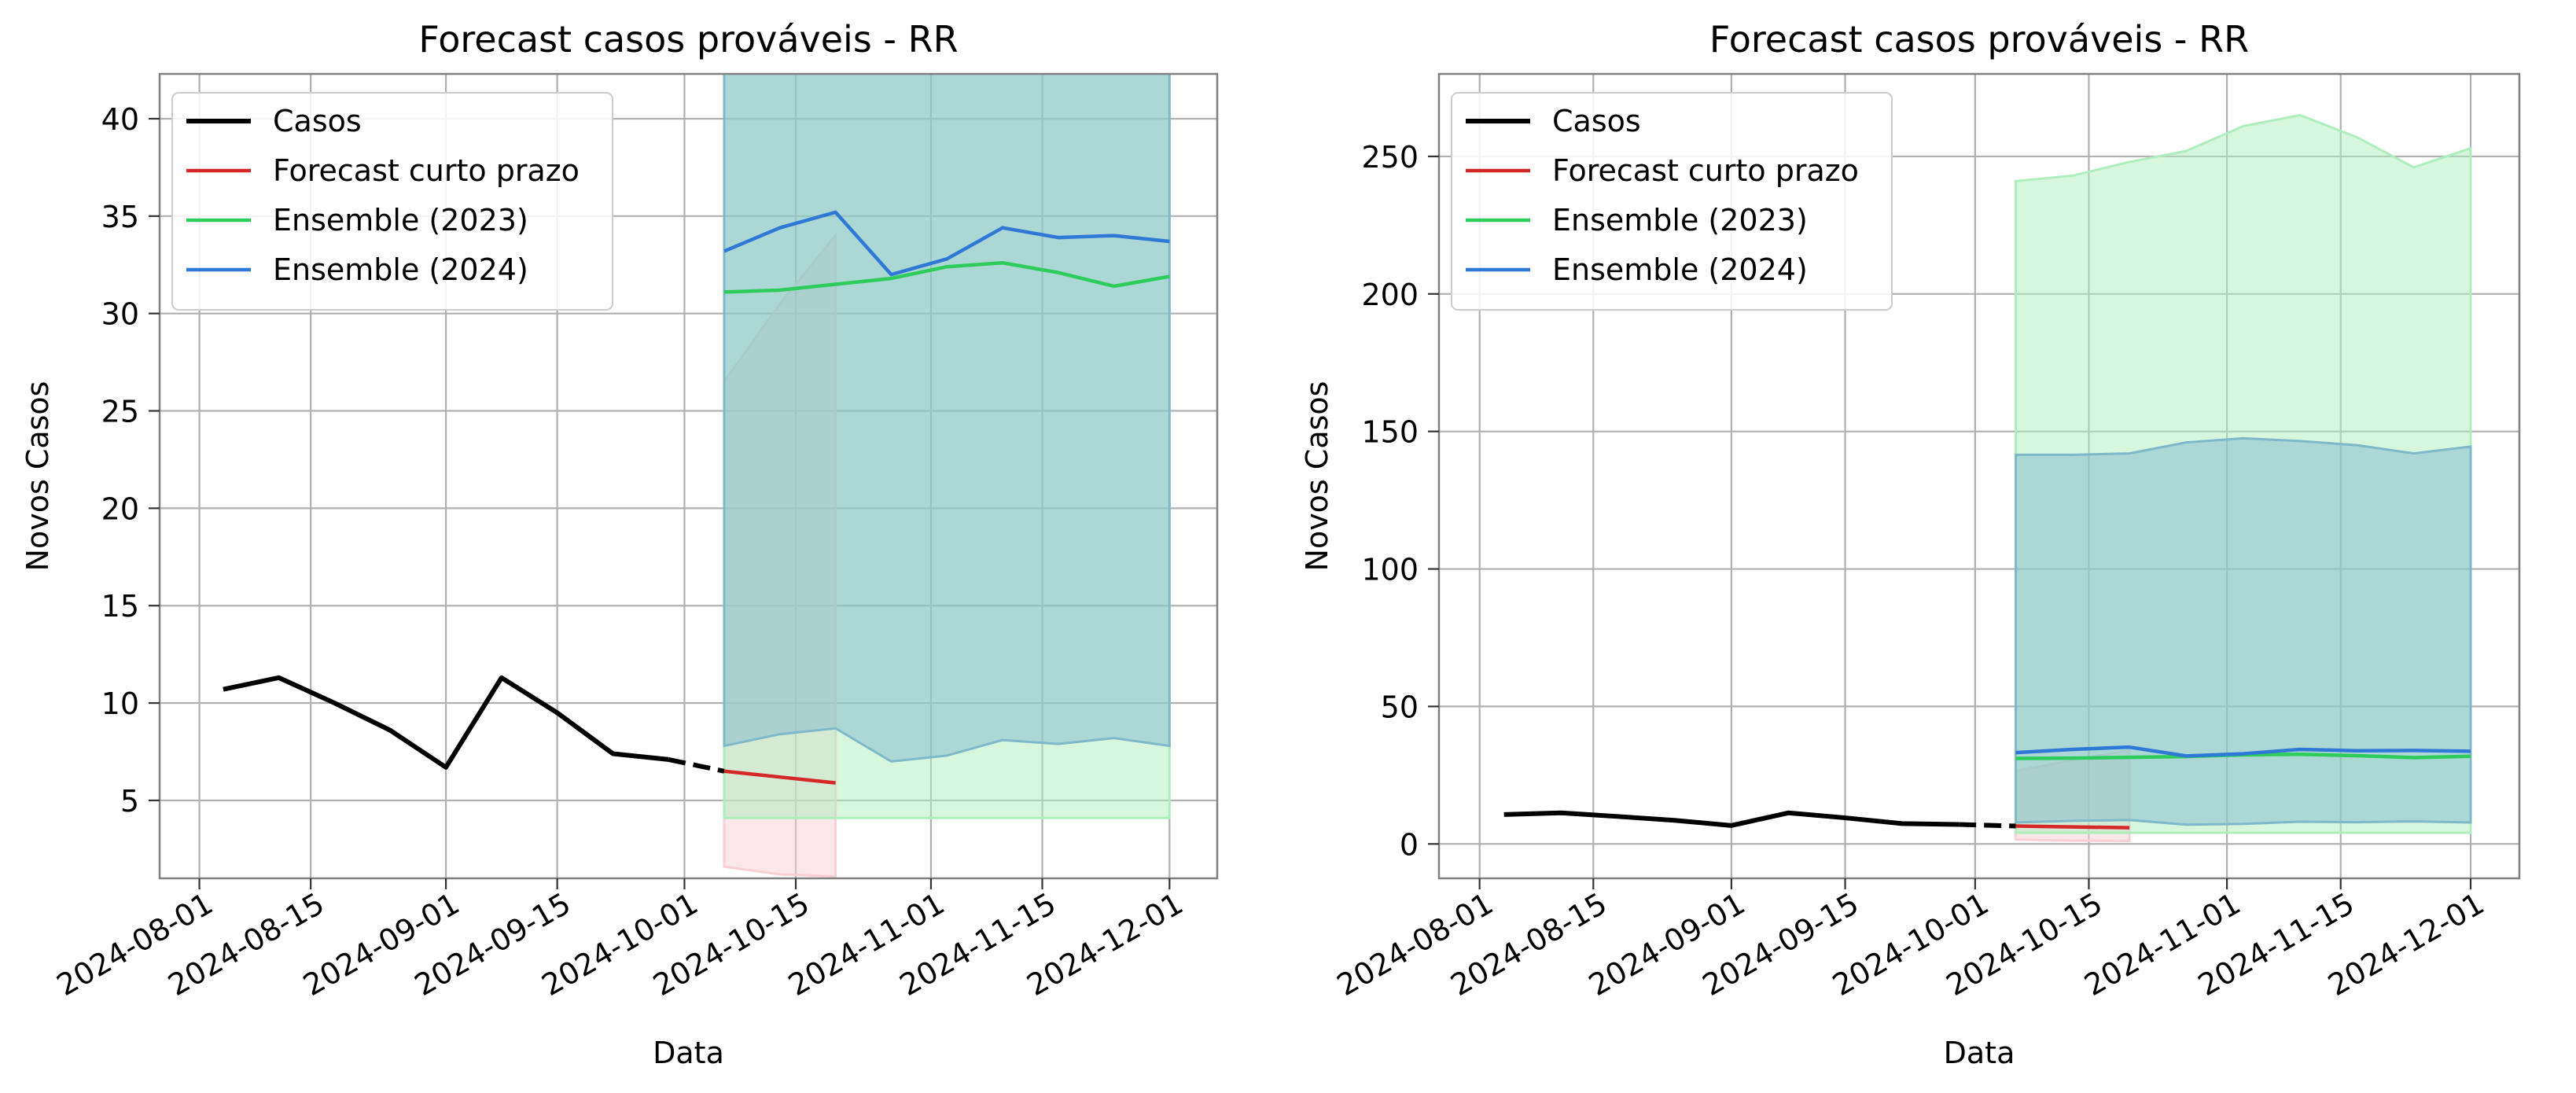  What do you see at coordinates (120, 508) in the screenshot?
I see `y-tick-label: 20` at bounding box center [120, 508].